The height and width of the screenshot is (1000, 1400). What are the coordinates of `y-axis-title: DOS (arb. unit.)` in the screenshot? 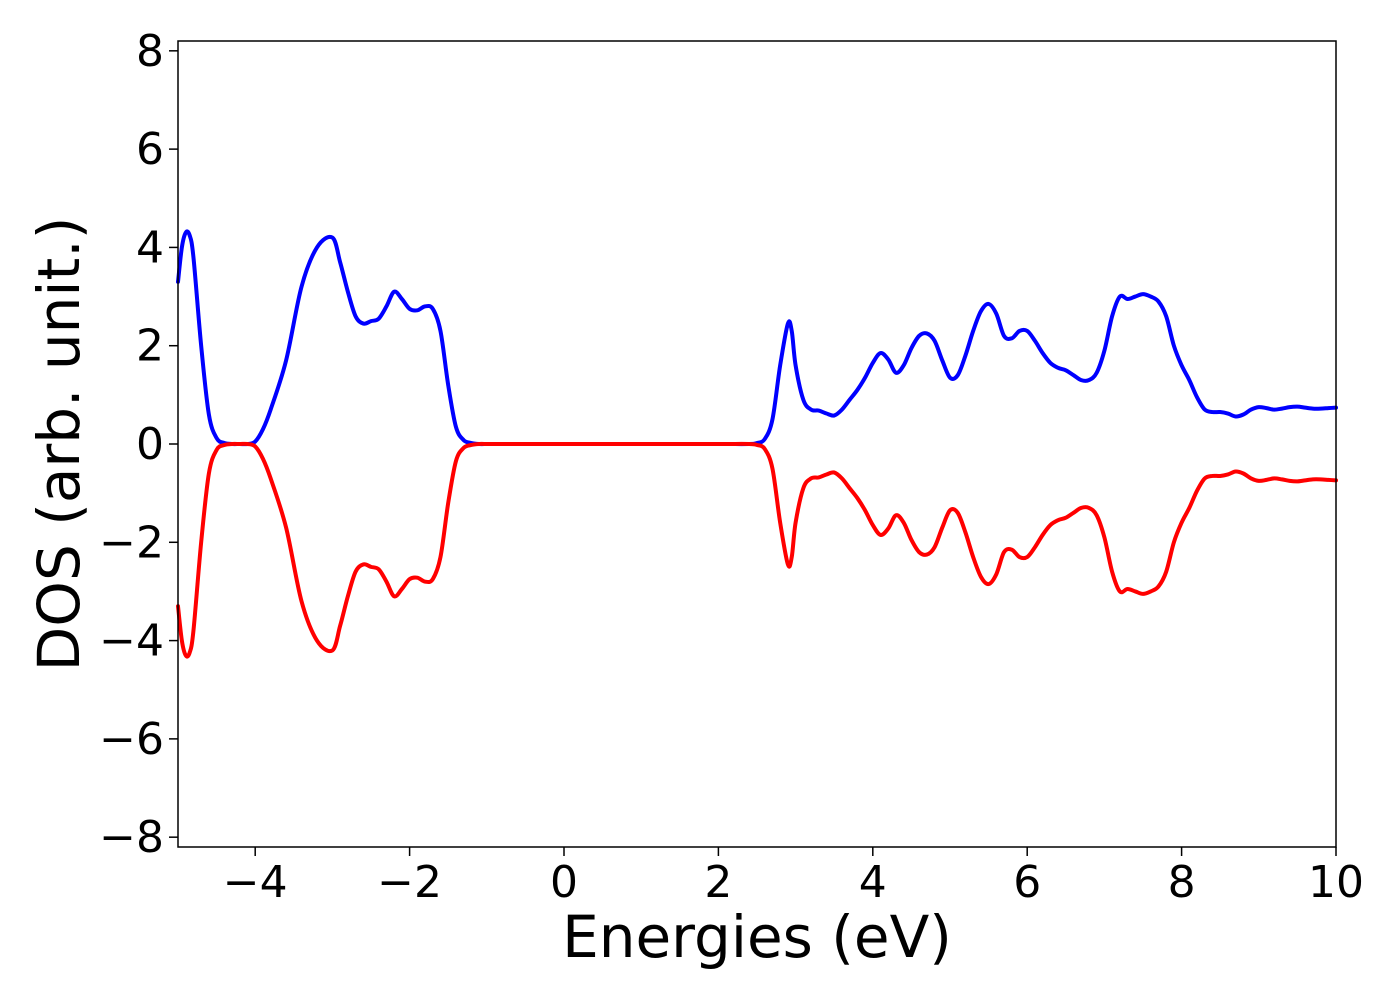 It's located at (59, 444).